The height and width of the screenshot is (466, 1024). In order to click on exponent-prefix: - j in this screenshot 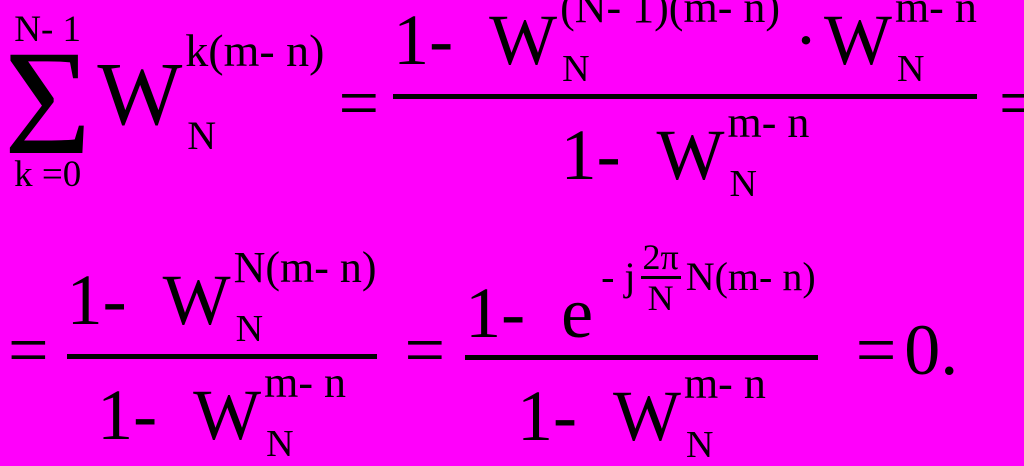, I will do `click(618, 276)`.